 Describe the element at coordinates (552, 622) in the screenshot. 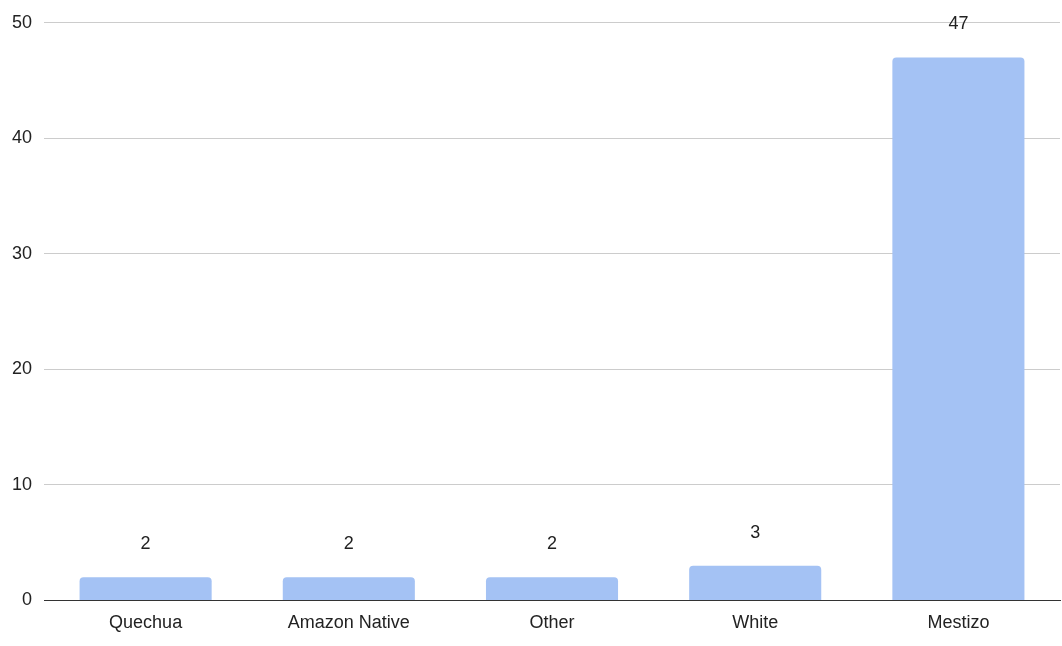

I see `x-tick-label: Other` at that location.